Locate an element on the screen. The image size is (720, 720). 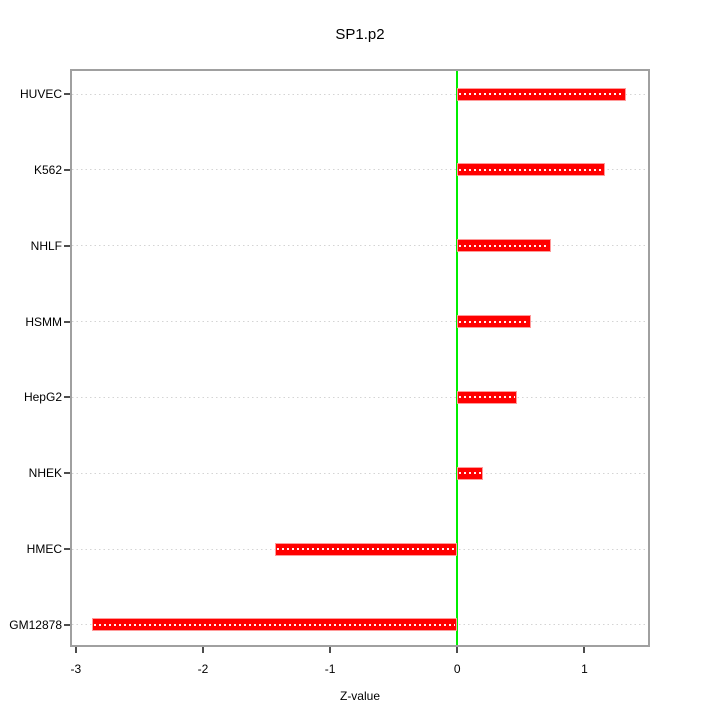
y-tick-gm12878 is located at coordinates (67, 624).